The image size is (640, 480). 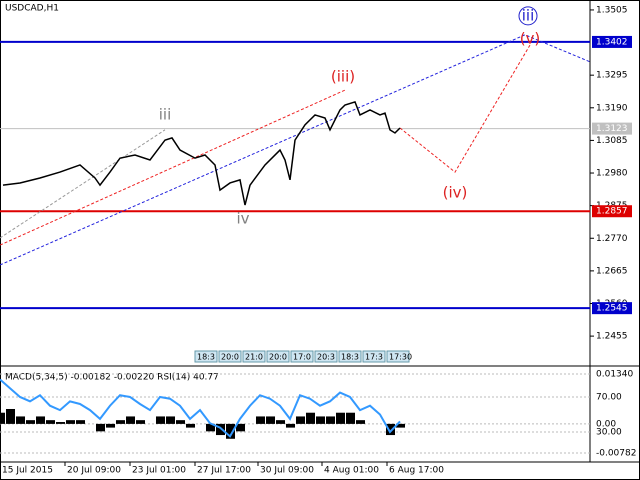 I want to click on x-tick-label: 23 Jul 01:00, so click(x=159, y=471).